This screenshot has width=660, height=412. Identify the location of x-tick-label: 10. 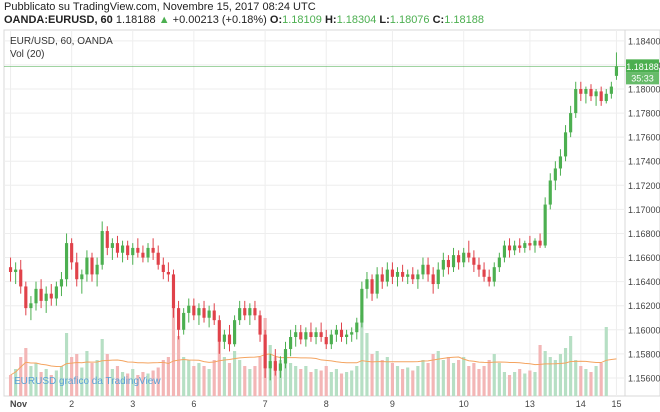
(464, 404).